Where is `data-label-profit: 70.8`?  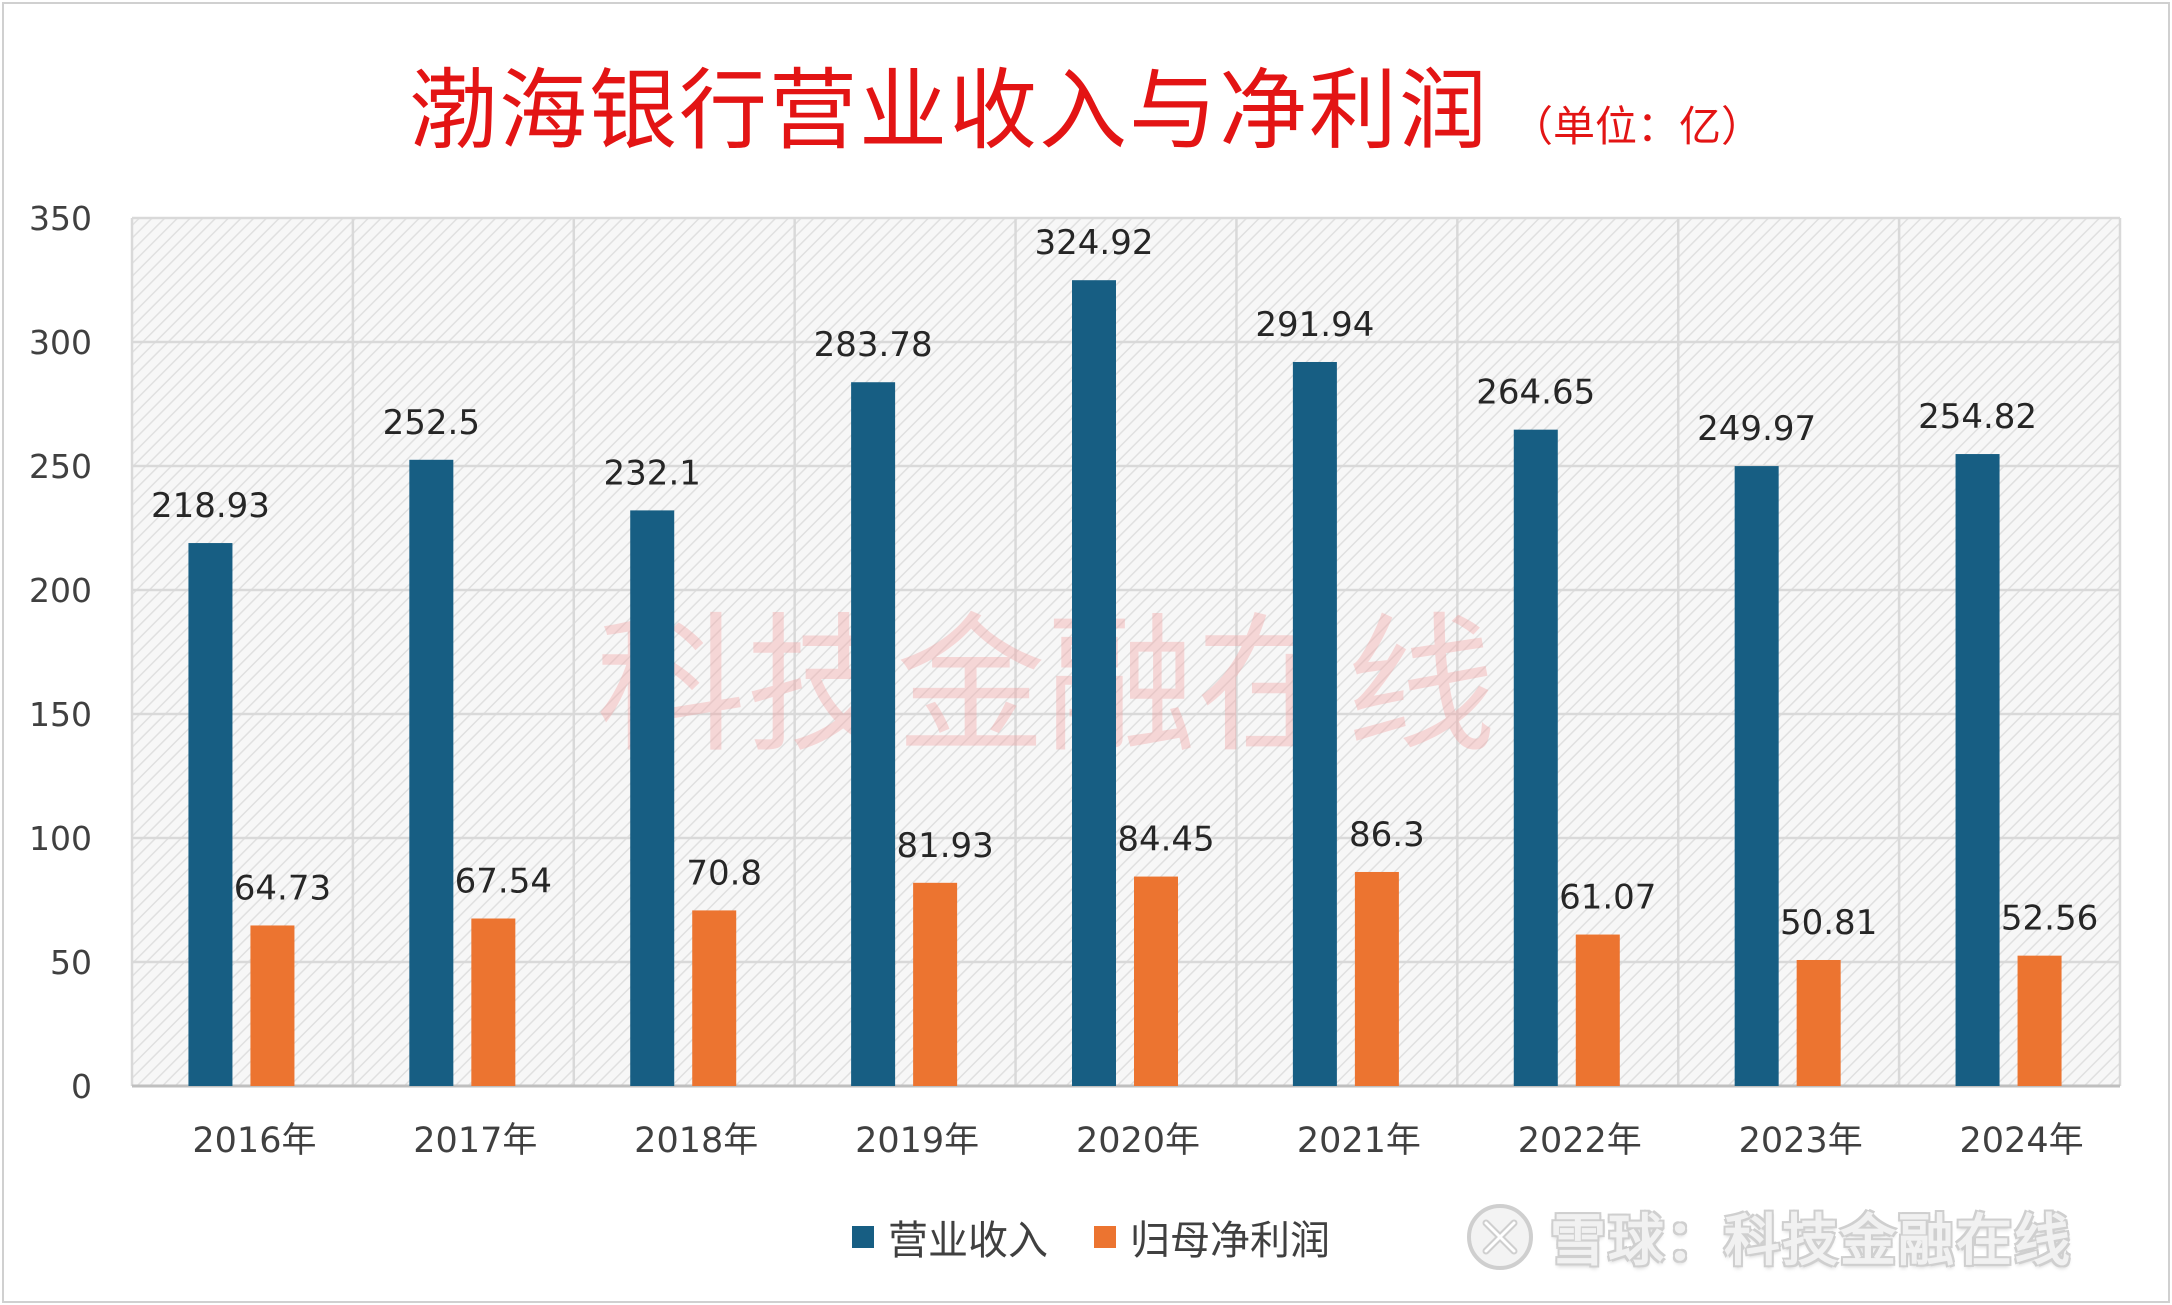 data-label-profit: 70.8 is located at coordinates (724, 873).